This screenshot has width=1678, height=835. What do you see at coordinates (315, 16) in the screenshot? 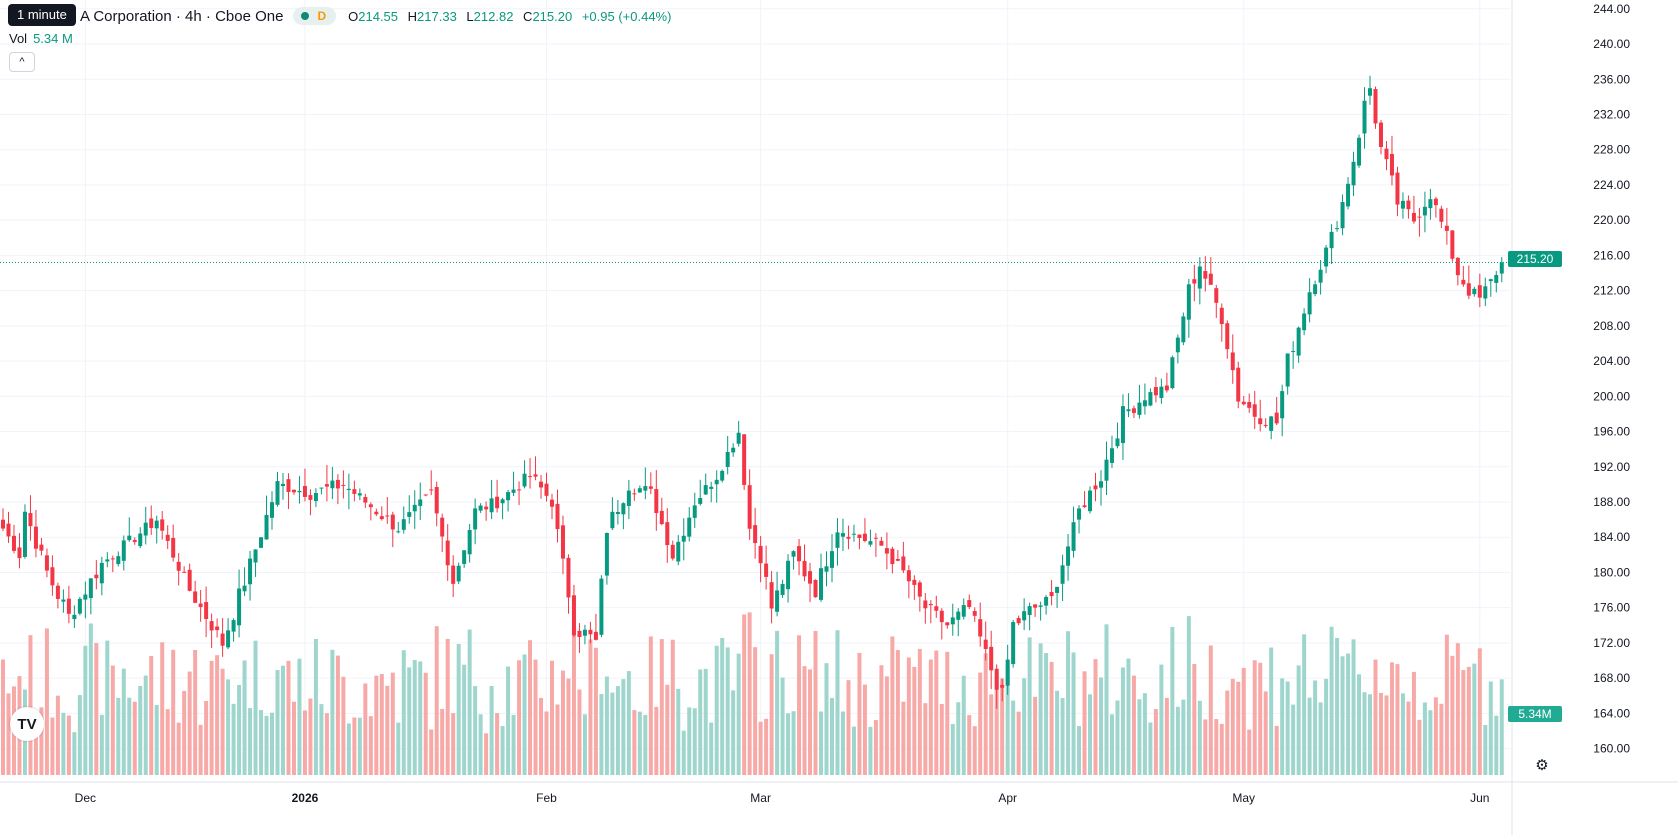
I see `market-status: D` at bounding box center [315, 16].